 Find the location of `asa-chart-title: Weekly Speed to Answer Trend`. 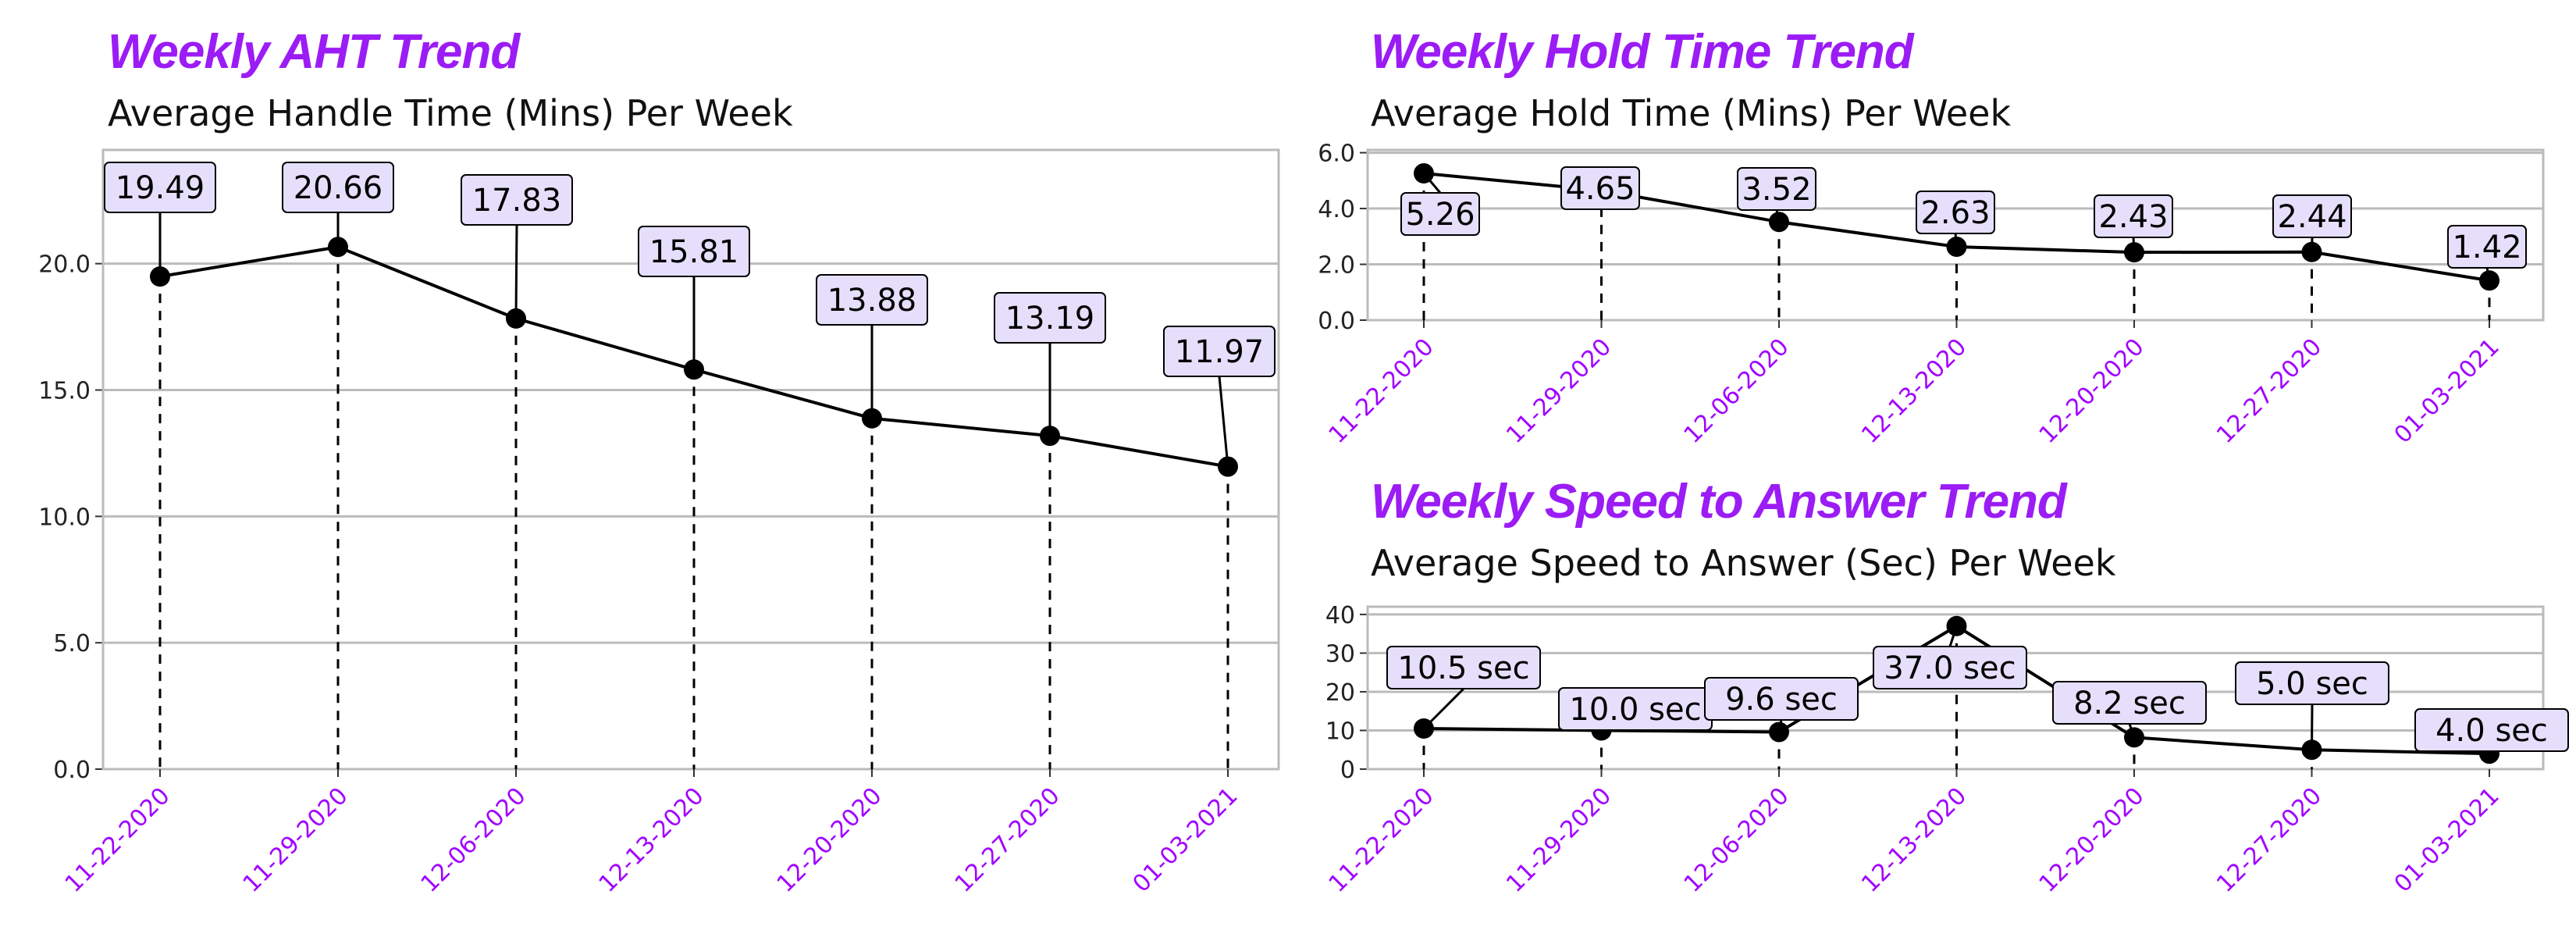

asa-chart-title: Weekly Speed to Answer Trend is located at coordinates (1719, 502).